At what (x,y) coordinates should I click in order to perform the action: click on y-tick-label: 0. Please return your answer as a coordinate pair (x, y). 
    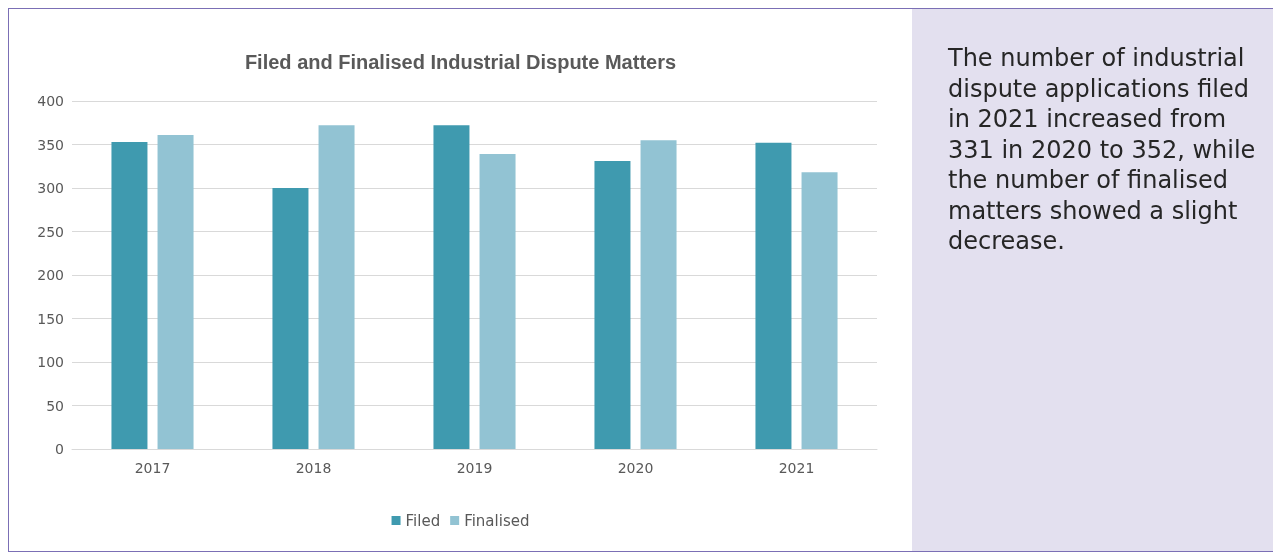
    Looking at the image, I should click on (59, 449).